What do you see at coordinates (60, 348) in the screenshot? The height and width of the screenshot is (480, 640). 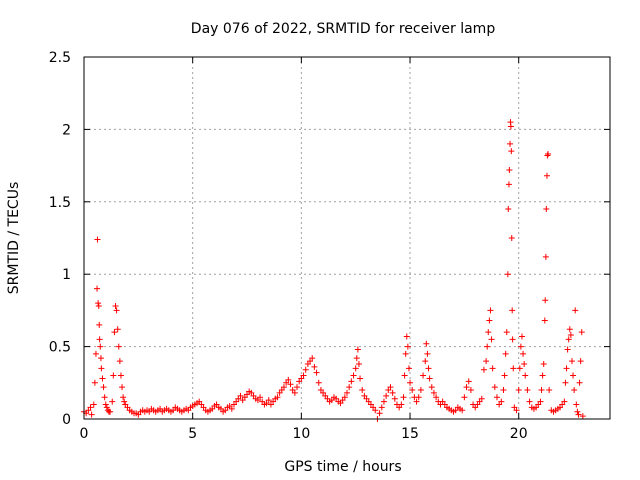 I see `y-tick-label: 0.5` at bounding box center [60, 348].